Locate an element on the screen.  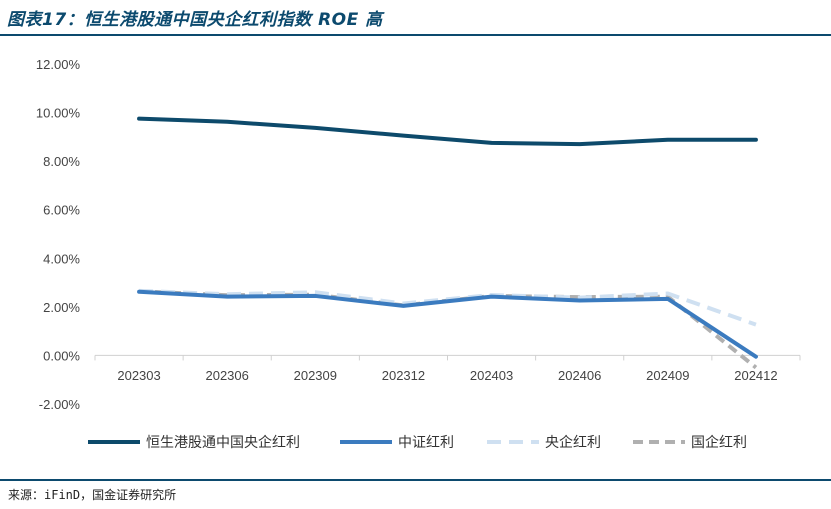
x-tick-label: 202406 is located at coordinates (579, 375).